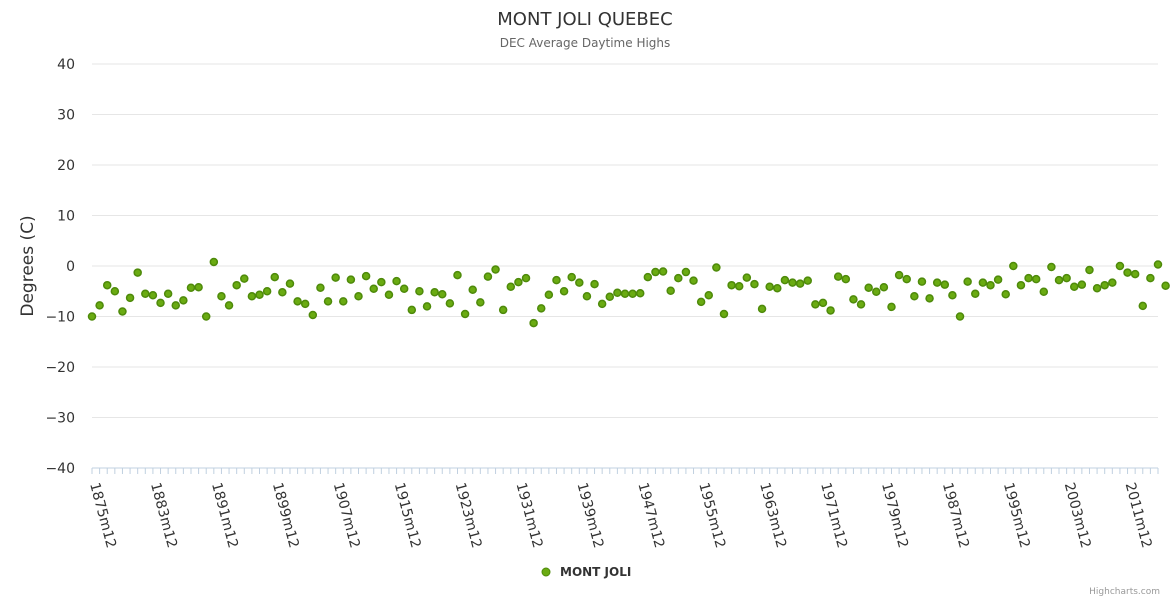  Describe the element at coordinates (1124, 592) in the screenshot. I see `credits: Highcharts.com` at that location.